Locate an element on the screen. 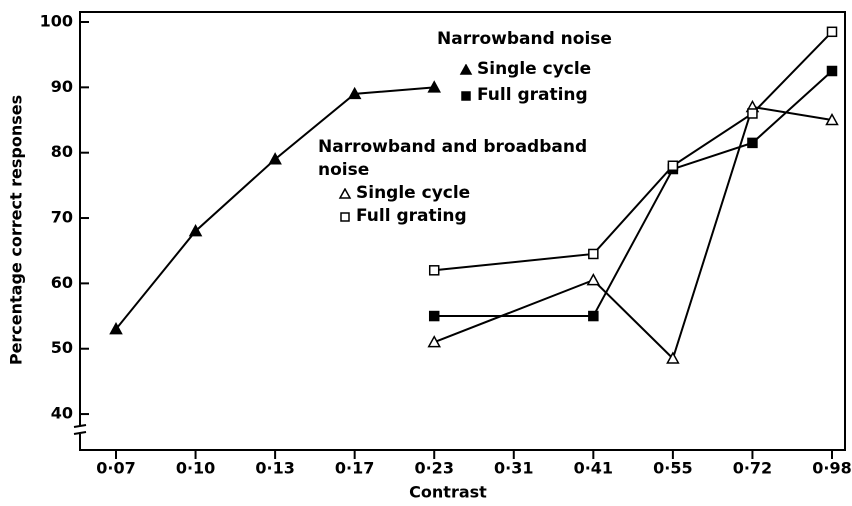 Image resolution: width=852 pixels, height=506 pixels. y-tick-label: 80 is located at coordinates (62, 151).